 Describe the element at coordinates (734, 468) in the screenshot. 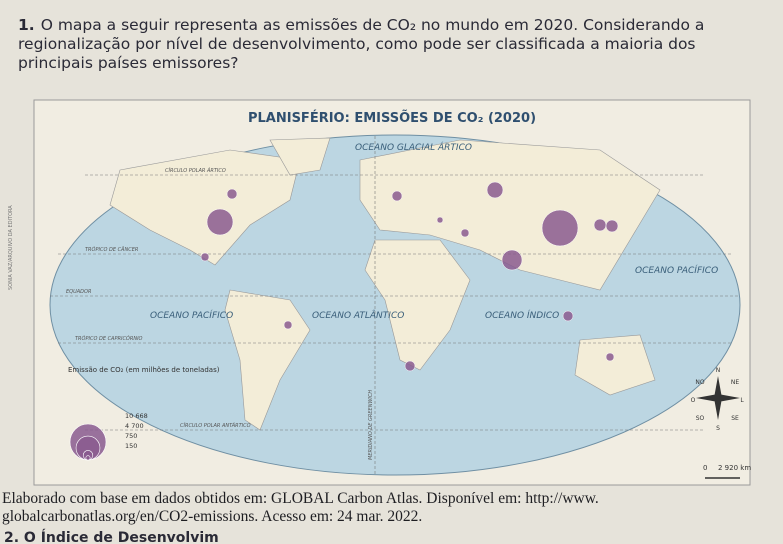

I see `scale-label: 2 920 km` at that location.